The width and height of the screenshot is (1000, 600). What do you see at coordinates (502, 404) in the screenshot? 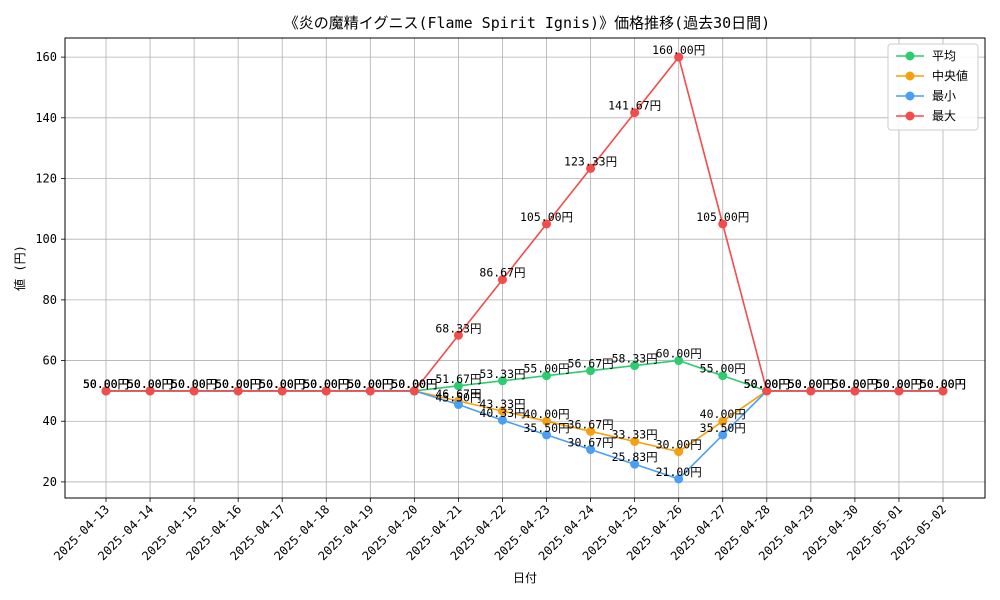
I see `data-label: 43.33円` at bounding box center [502, 404].